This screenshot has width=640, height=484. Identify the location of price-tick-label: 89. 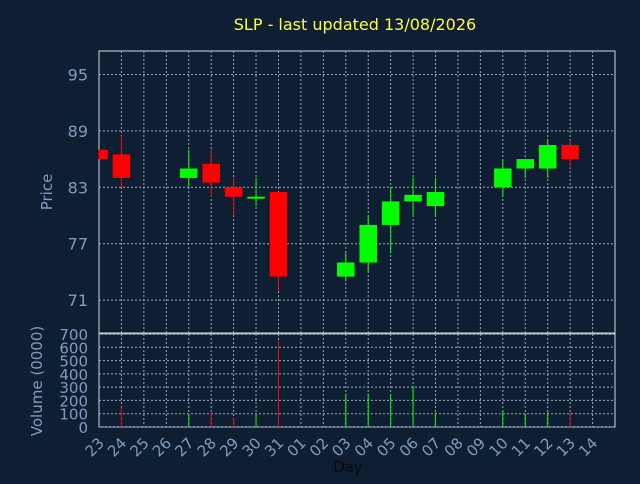
(78, 131).